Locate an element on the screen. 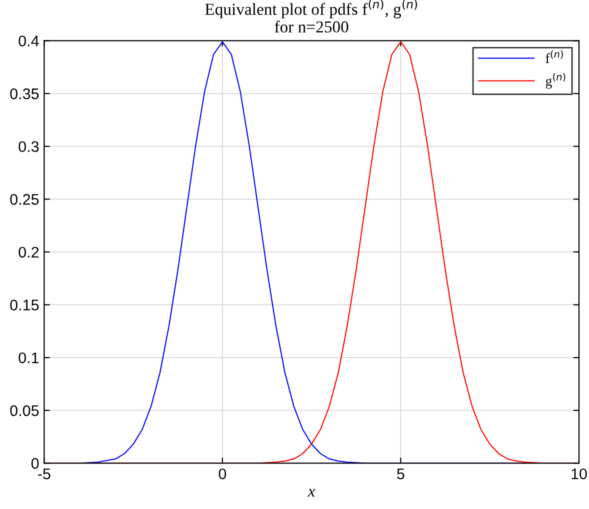 The height and width of the screenshot is (509, 589). legend-label: f$^{(n)}$ is located at coordinates (554, 56).